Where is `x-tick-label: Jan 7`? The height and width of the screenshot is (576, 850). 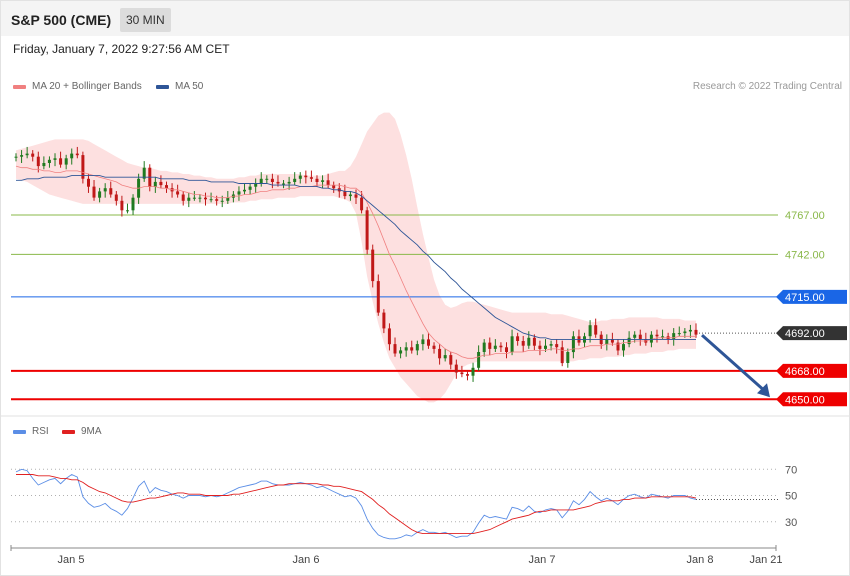
x-tick-label: Jan 7 is located at coordinates (542, 560).